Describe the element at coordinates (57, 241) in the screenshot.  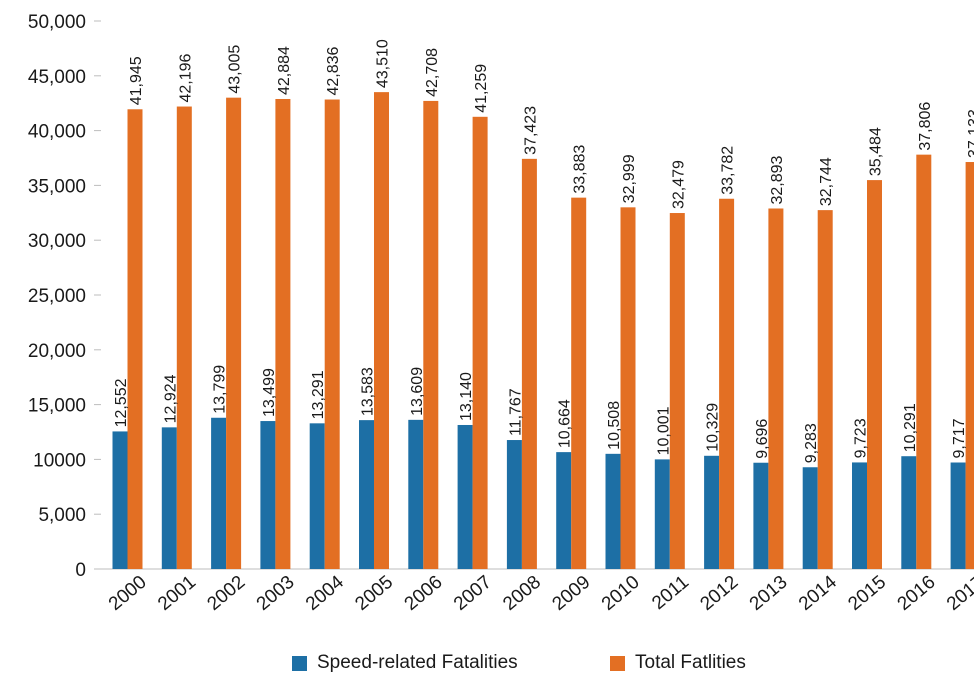
I see `y-tick-label: 30,000` at that location.